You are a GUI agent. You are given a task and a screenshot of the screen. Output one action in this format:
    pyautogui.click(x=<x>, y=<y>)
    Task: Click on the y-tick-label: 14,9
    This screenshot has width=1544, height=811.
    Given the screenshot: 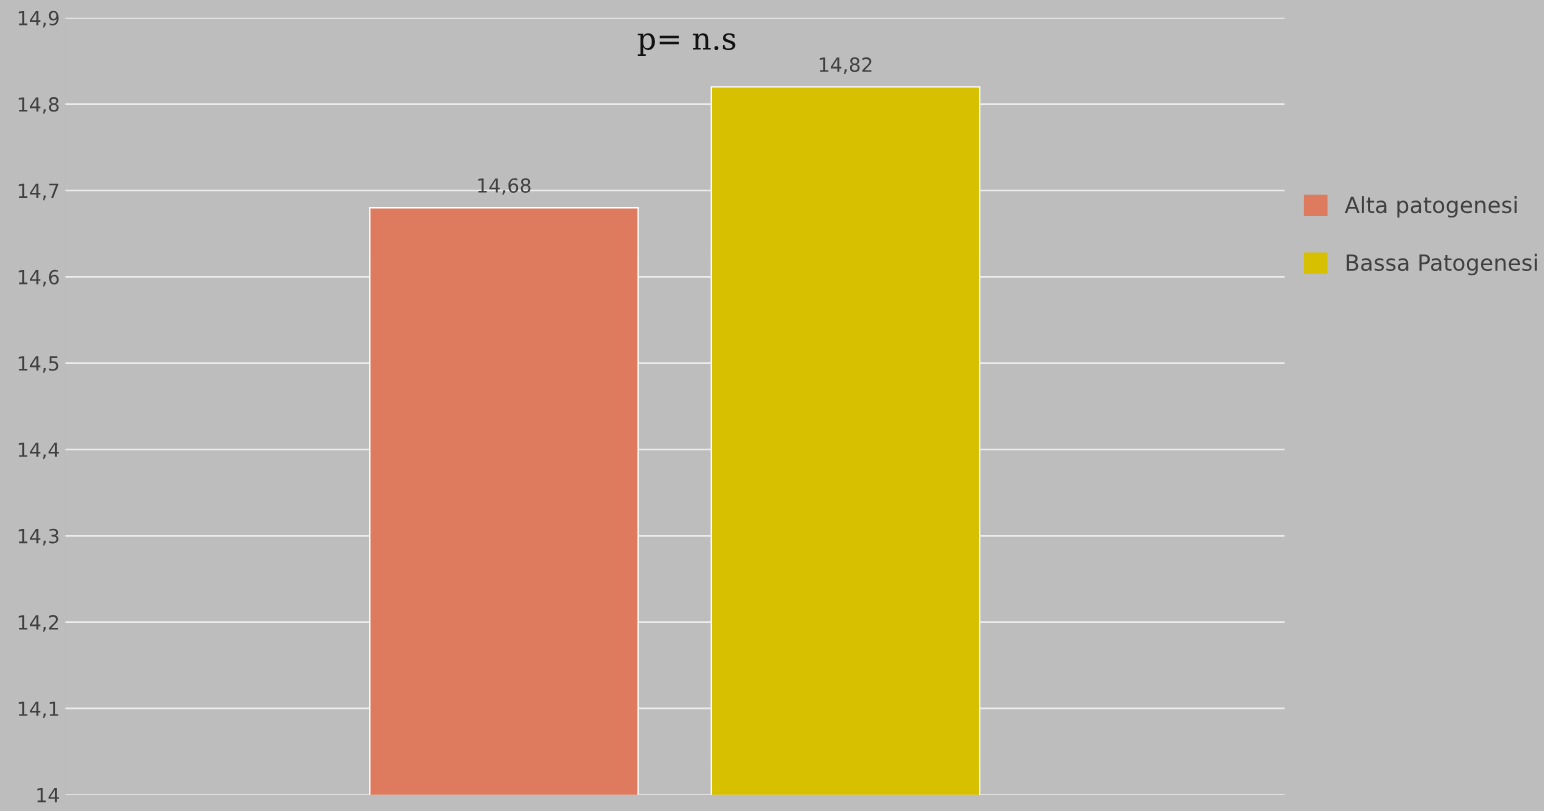 What is the action you would take?
    pyautogui.click(x=38, y=19)
    